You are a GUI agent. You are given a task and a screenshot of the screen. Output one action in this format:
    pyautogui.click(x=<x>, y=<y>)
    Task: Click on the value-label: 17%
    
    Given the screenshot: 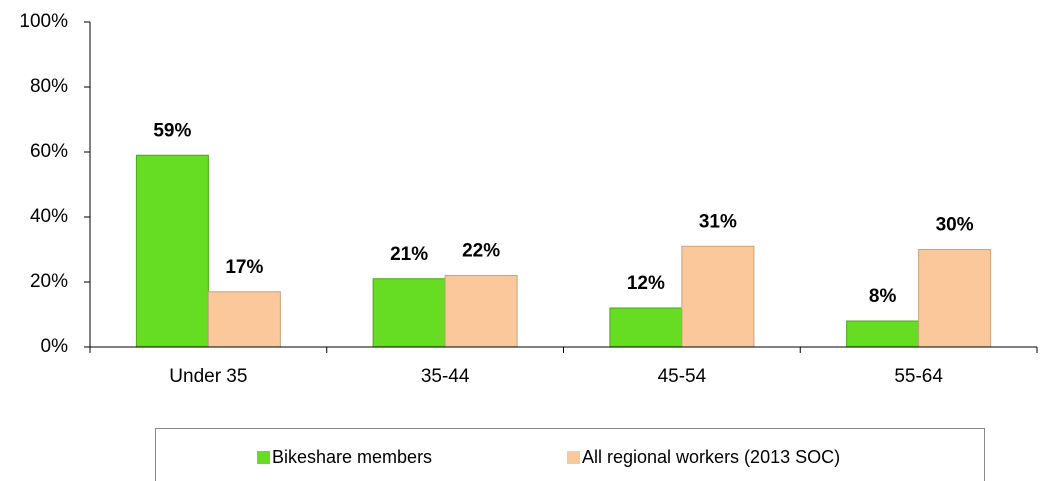 What is the action you would take?
    pyautogui.click(x=244, y=267)
    